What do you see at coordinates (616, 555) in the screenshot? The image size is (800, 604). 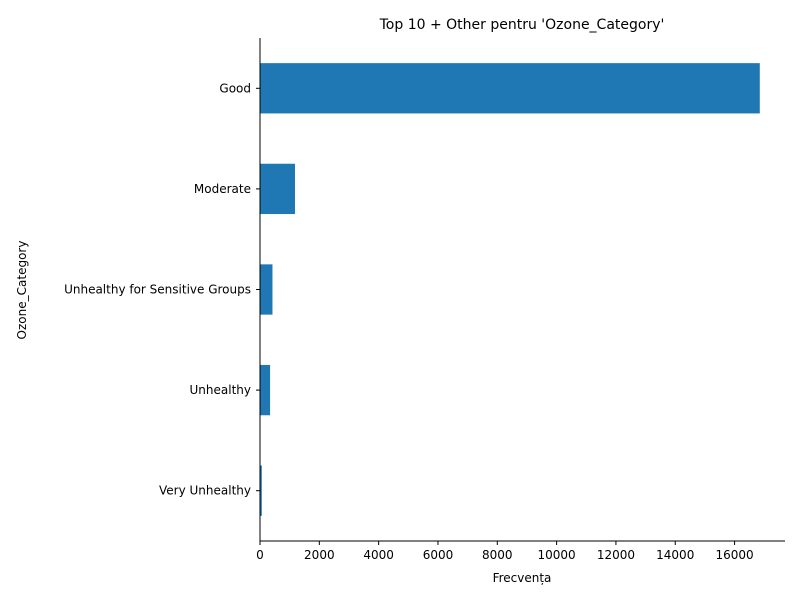 I see `x-tick-label: 12000` at bounding box center [616, 555].